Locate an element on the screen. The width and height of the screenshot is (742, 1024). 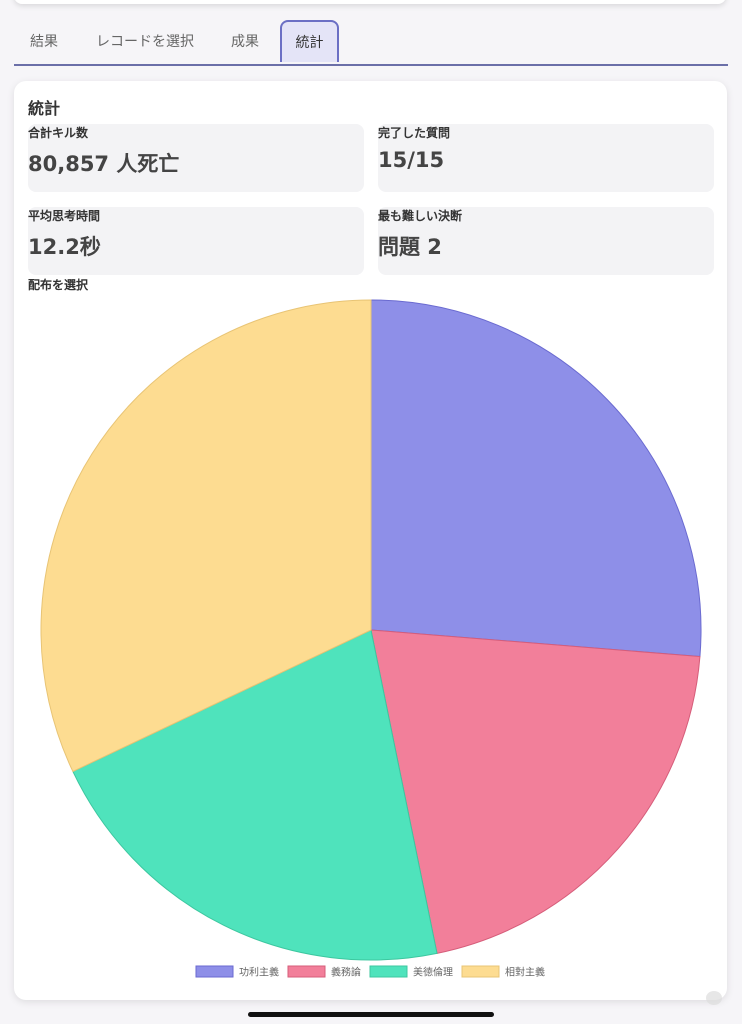
stat-value: 80,857 人死亡 is located at coordinates (104, 164).